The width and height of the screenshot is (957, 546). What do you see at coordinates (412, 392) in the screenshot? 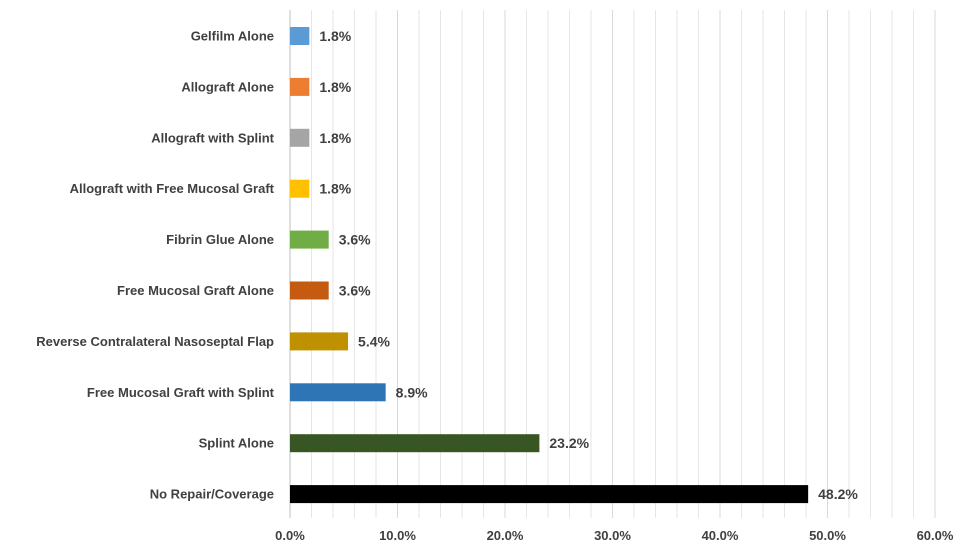
I see `data-label: 8.9%` at bounding box center [412, 392].